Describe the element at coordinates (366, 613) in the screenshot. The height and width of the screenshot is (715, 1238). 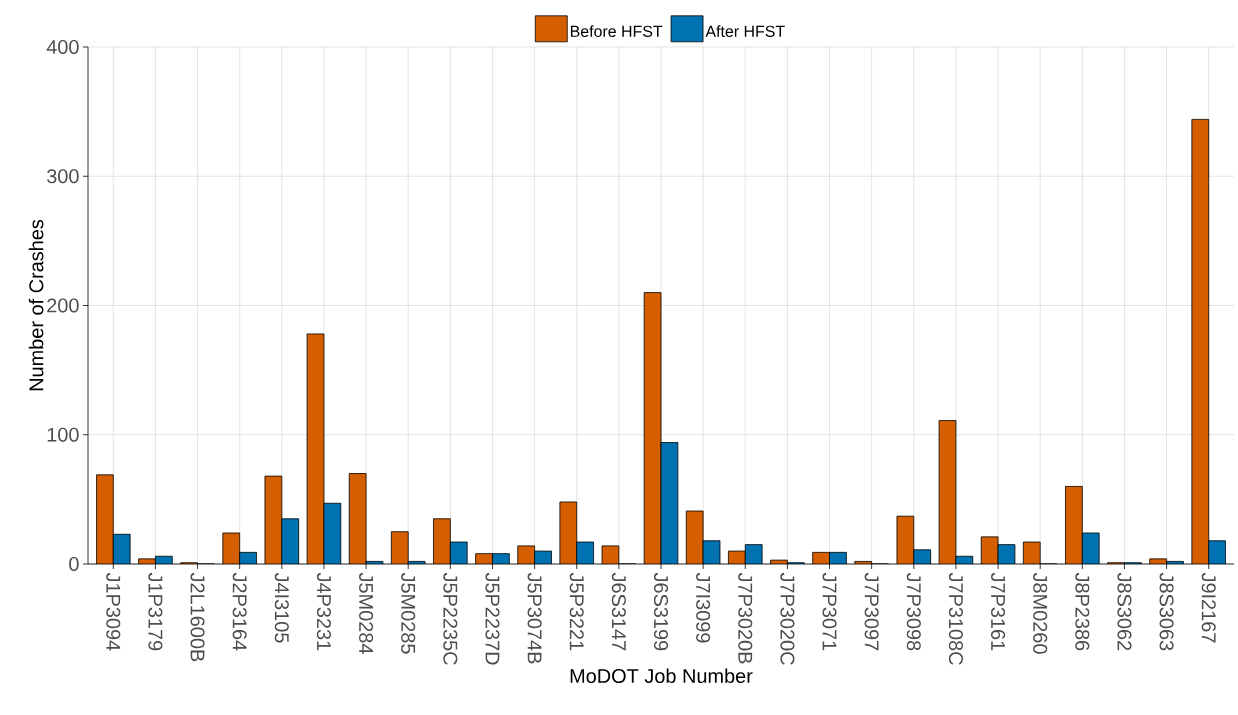
I see `x-tick-label: J5M0284` at that location.